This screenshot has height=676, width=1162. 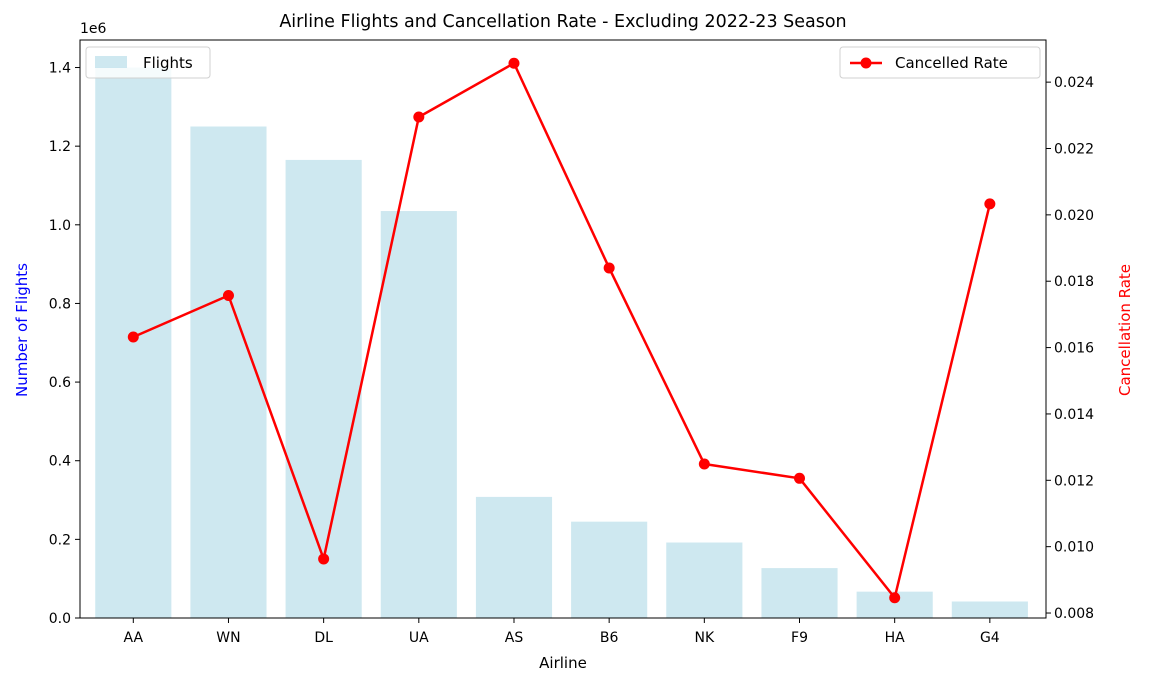 What do you see at coordinates (1074, 149) in the screenshot?
I see `y2-tick-label: 0.022` at bounding box center [1074, 149].